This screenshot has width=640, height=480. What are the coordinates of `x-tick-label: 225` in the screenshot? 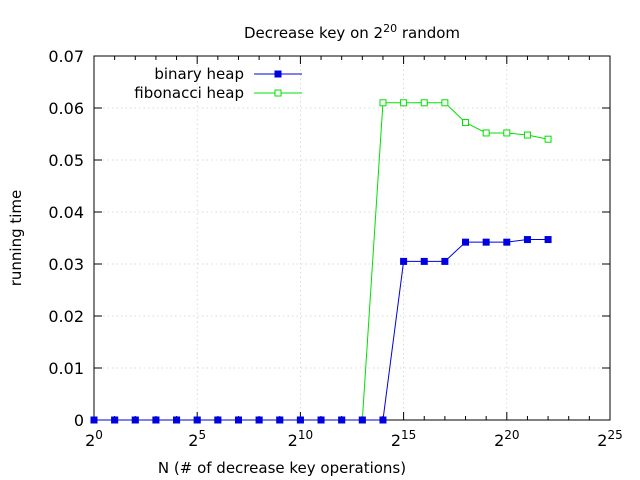 It's located at (609, 439).